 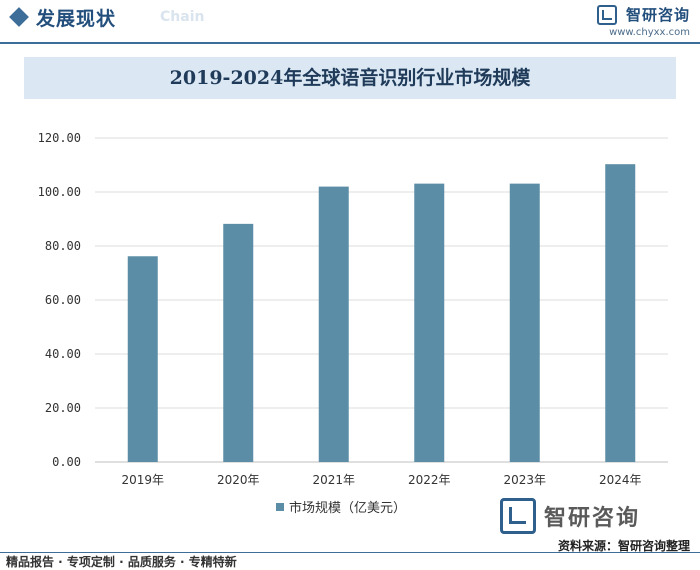 What do you see at coordinates (350, 560) in the screenshot?
I see `footer-bar: 精品报告 · 专项定制 · 品质服务 · 专精特新` at bounding box center [350, 560].